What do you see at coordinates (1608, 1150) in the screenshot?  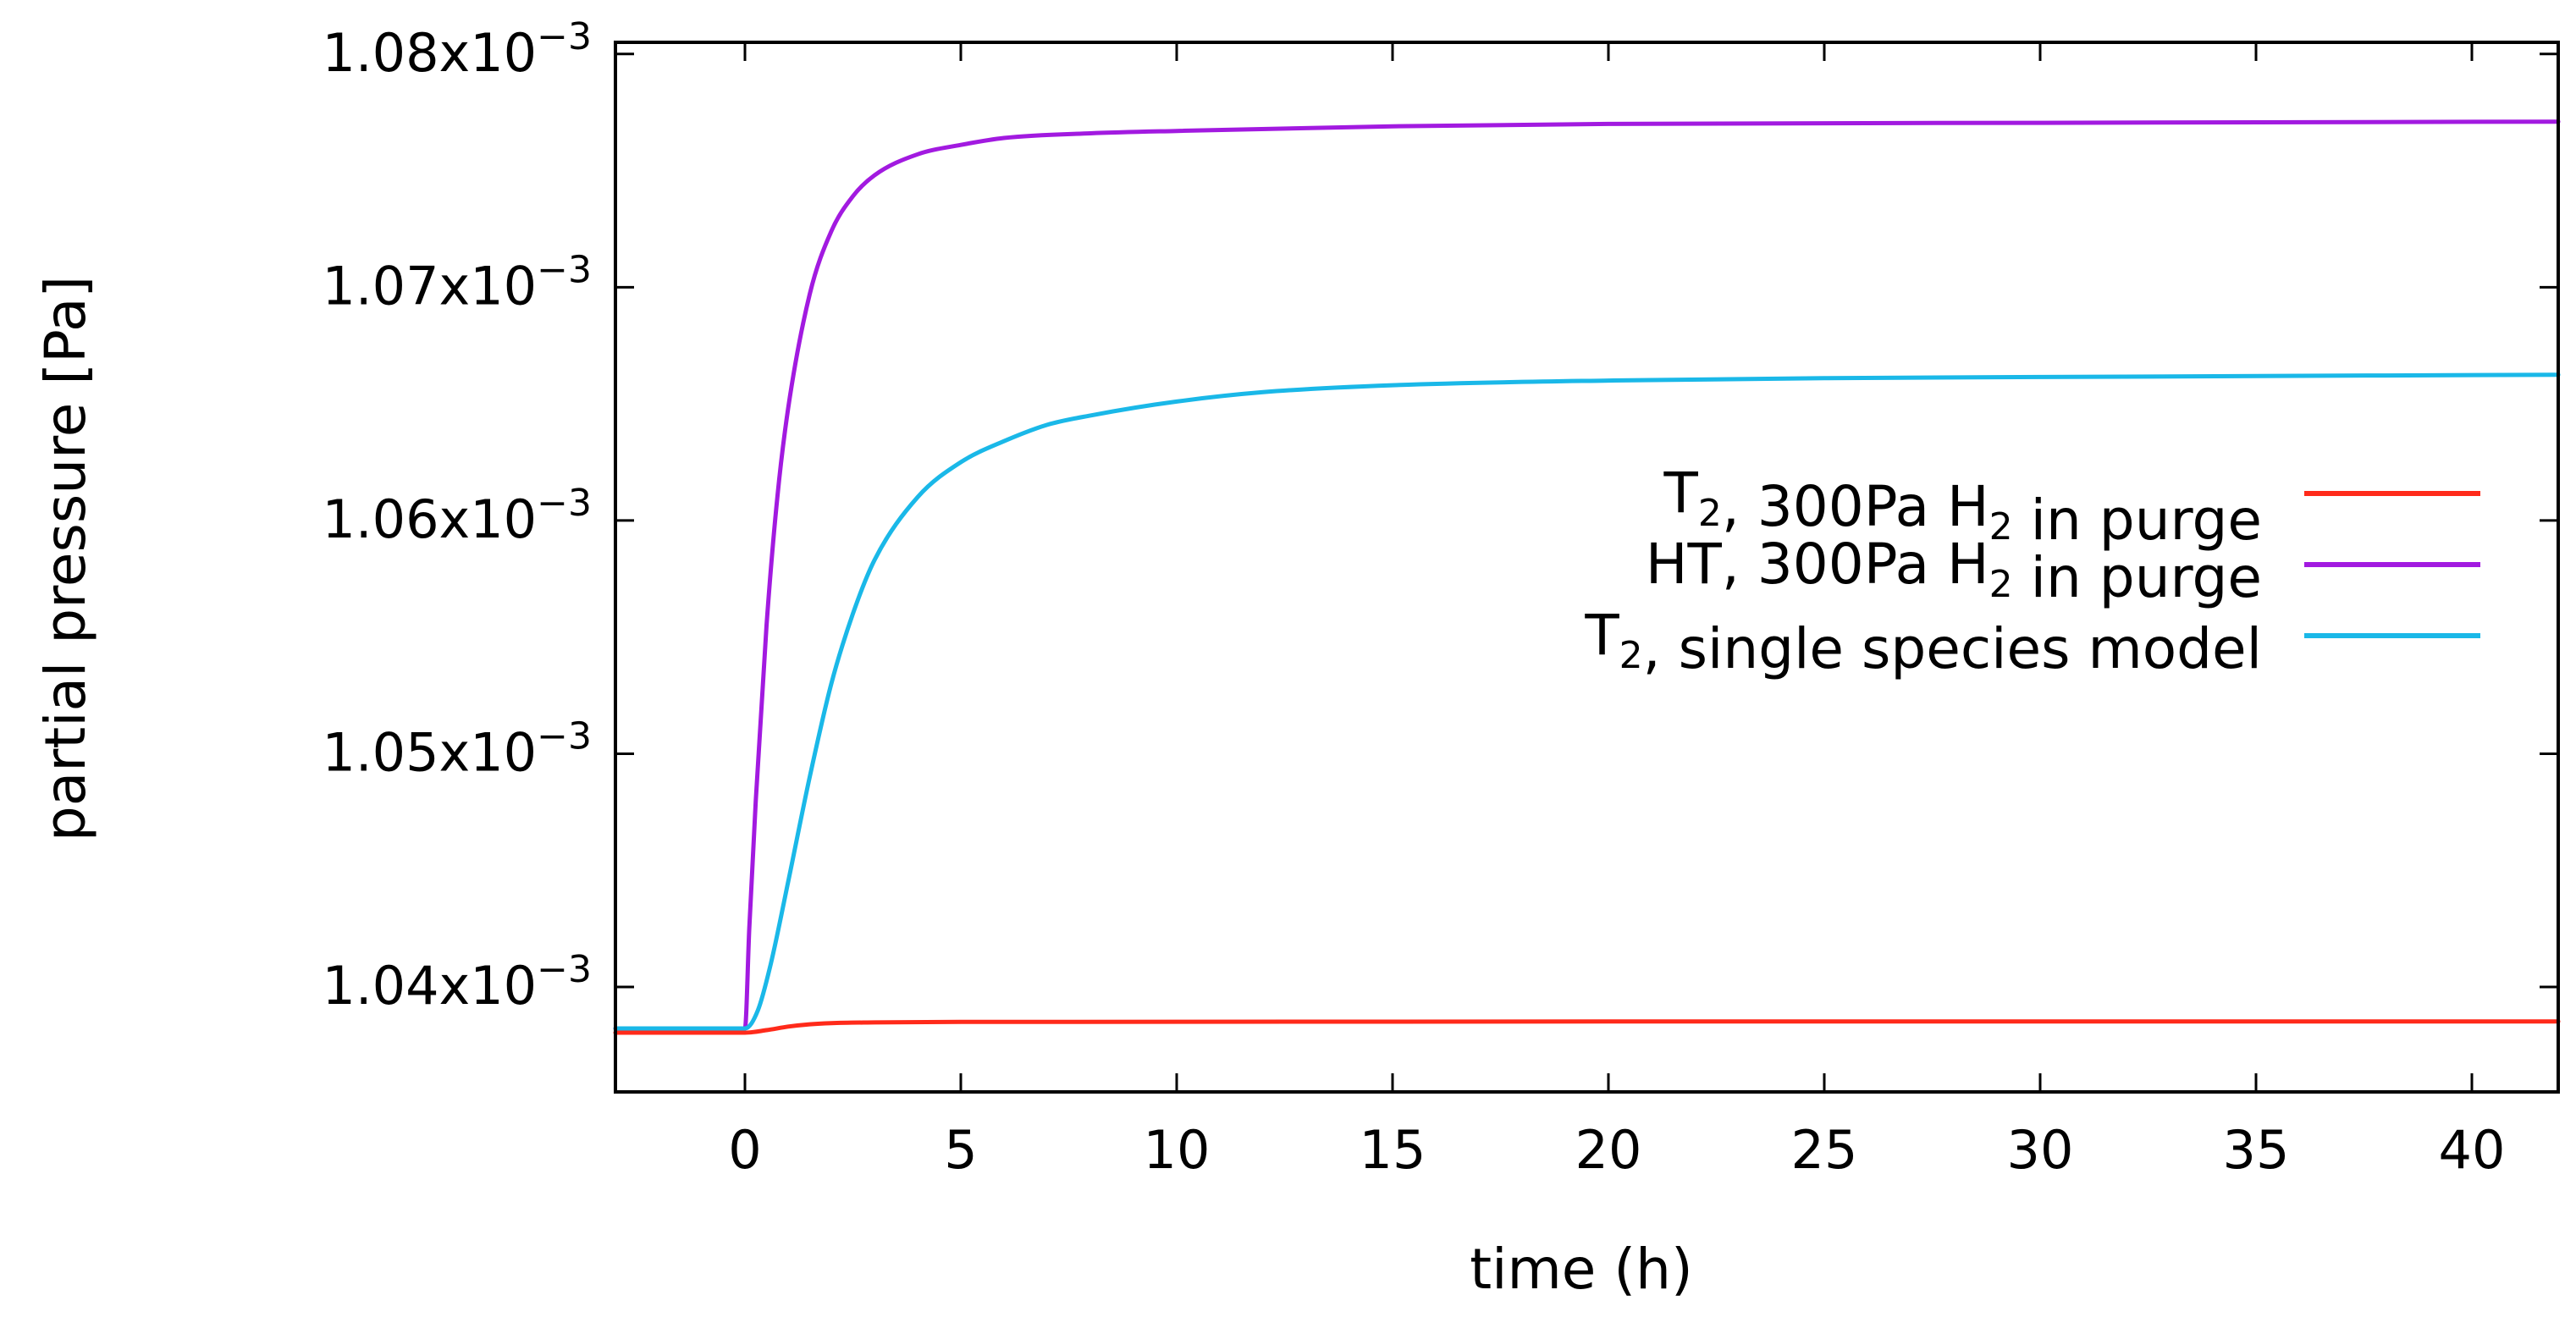 I see `x-tick-label: 20` at bounding box center [1608, 1150].